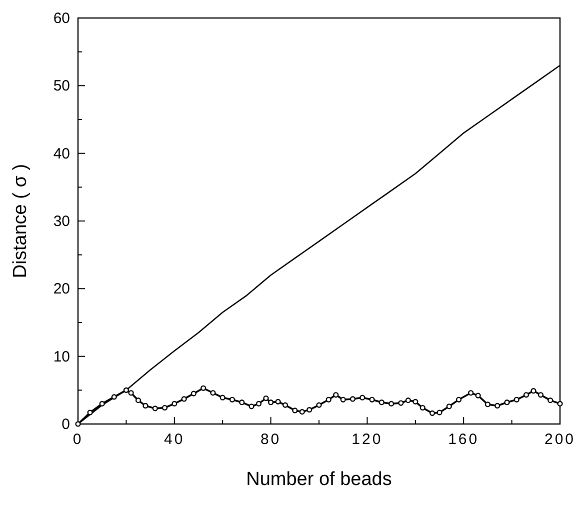 The width and height of the screenshot is (584, 507). Describe the element at coordinates (66, 424) in the screenshot. I see `y-tick-label: 0` at that location.